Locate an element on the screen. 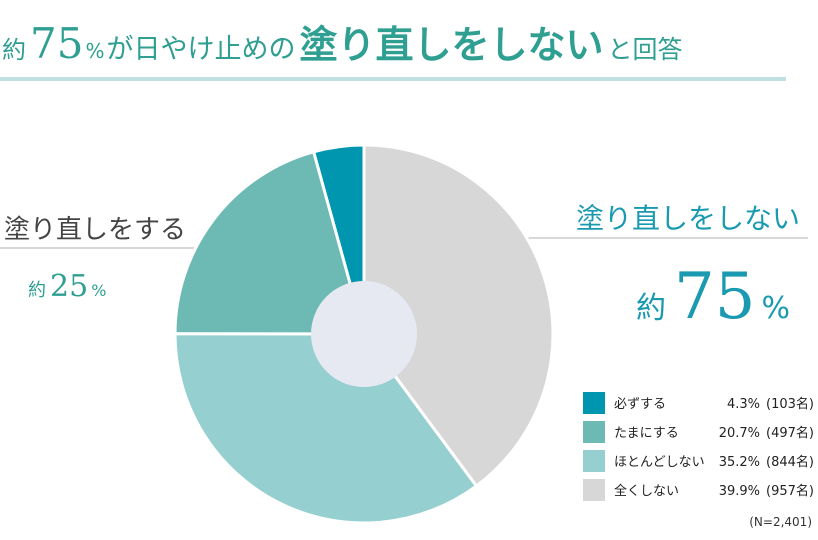 The height and width of the screenshot is (540, 818). annotation-number: 25 is located at coordinates (69, 286).